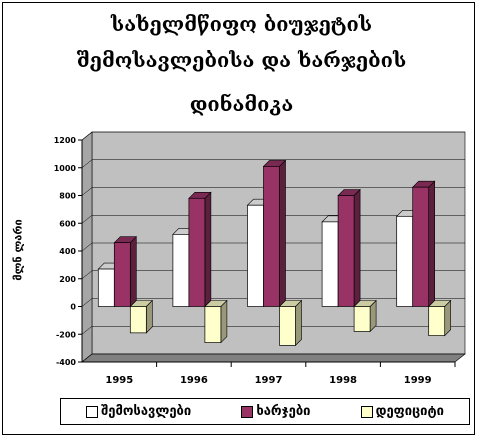  I want to click on legend-item-revenue: შემოსავლები, so click(138, 411).